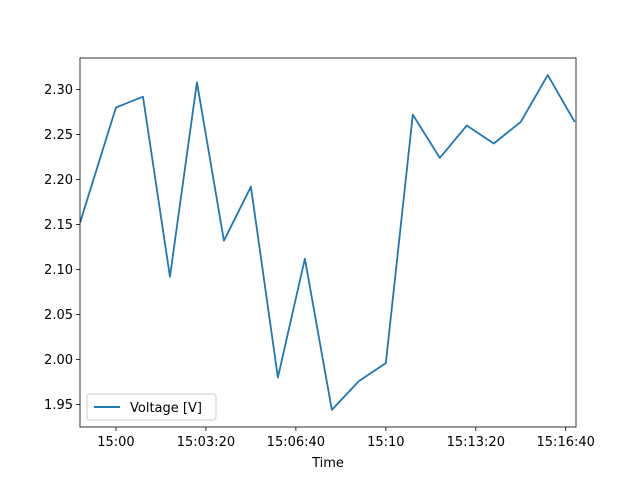 This screenshot has height=480, width=640. Describe the element at coordinates (327, 463) in the screenshot. I see `x-axis-label: Time` at that location.